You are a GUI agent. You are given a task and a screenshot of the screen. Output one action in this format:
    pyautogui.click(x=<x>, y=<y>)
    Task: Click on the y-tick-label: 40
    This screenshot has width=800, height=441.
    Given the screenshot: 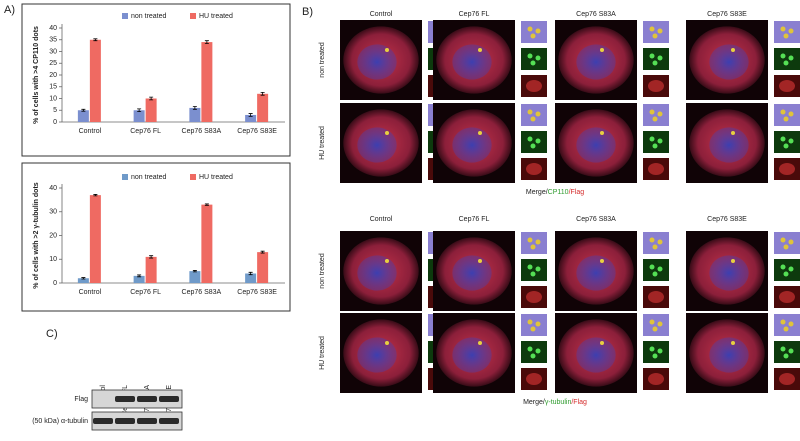 What is the action you would take?
    pyautogui.click(x=53, y=28)
    